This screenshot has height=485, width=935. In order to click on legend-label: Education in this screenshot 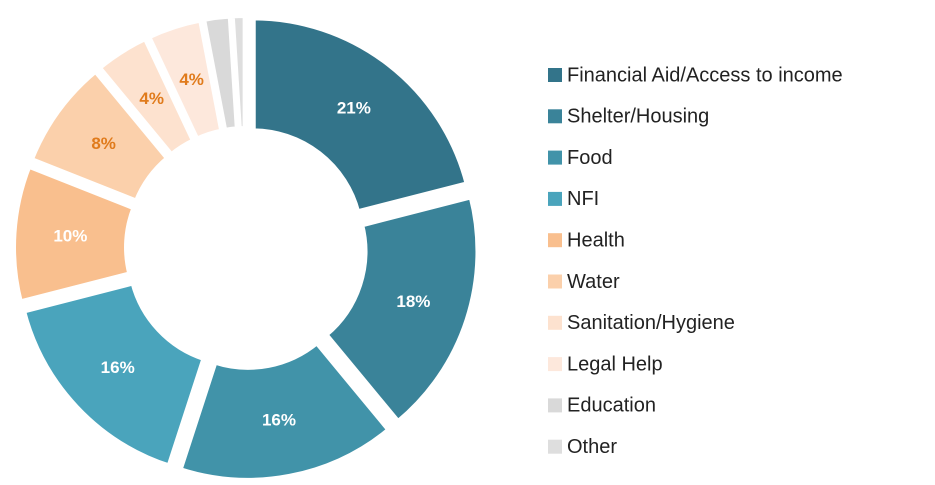, I will do `click(611, 406)`.